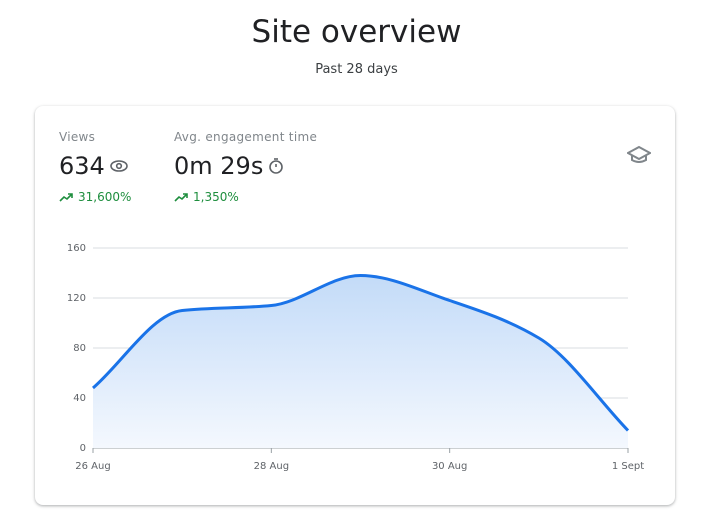  What do you see at coordinates (639, 155) in the screenshot?
I see `learn-icon` at bounding box center [639, 155].